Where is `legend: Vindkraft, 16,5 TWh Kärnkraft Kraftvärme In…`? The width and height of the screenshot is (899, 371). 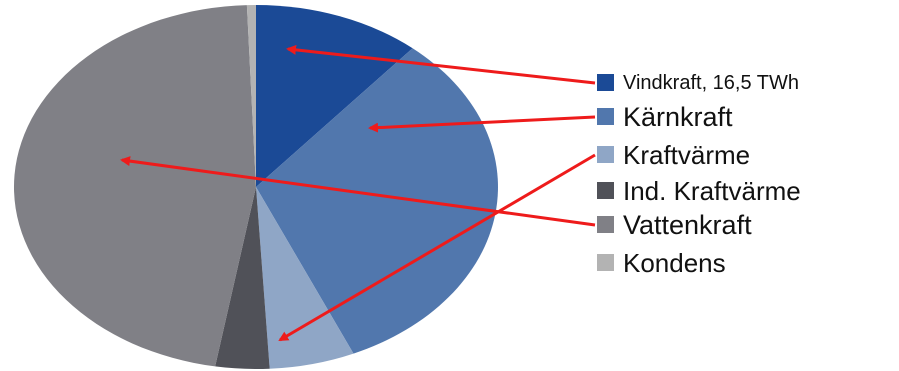
legend: Vindkraft, 16,5 TWh Kärnkraft Kraftvärme In… is located at coordinates (699, 175).